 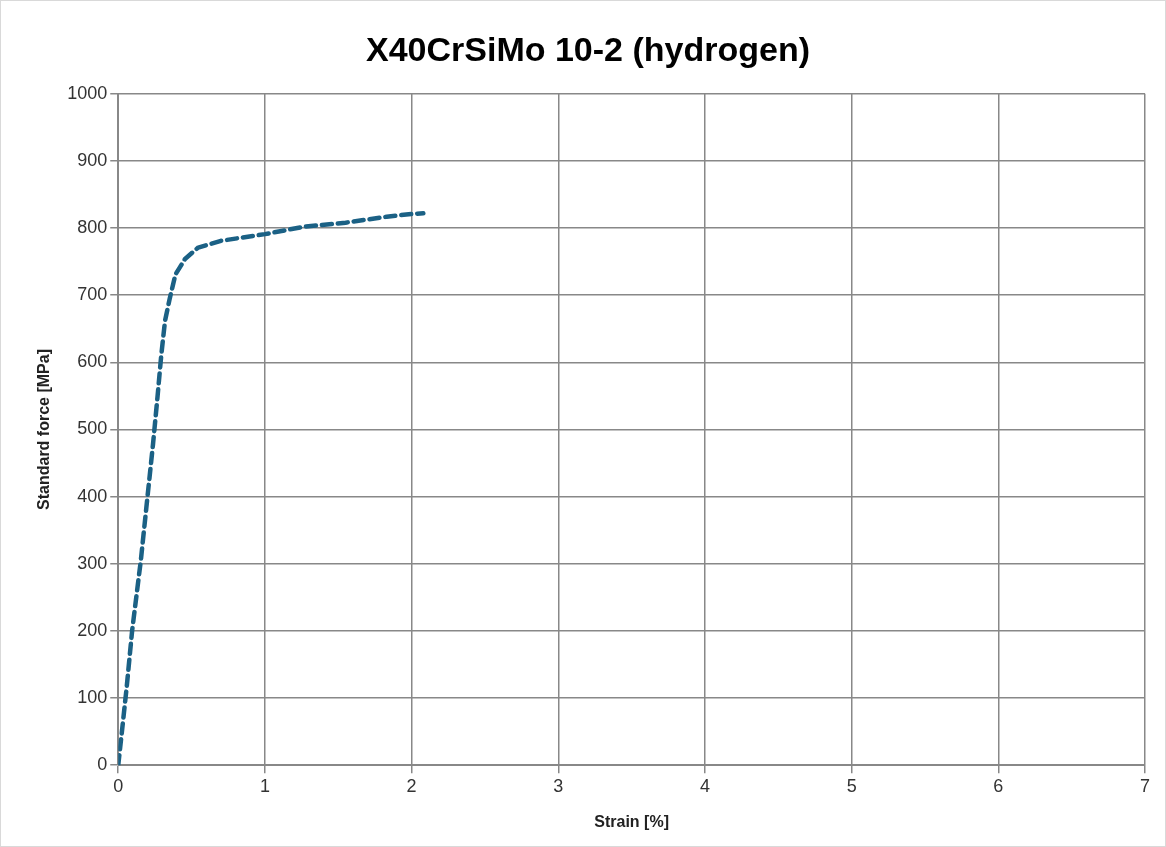 I want to click on y-tick-label: 700, so click(x=92, y=294).